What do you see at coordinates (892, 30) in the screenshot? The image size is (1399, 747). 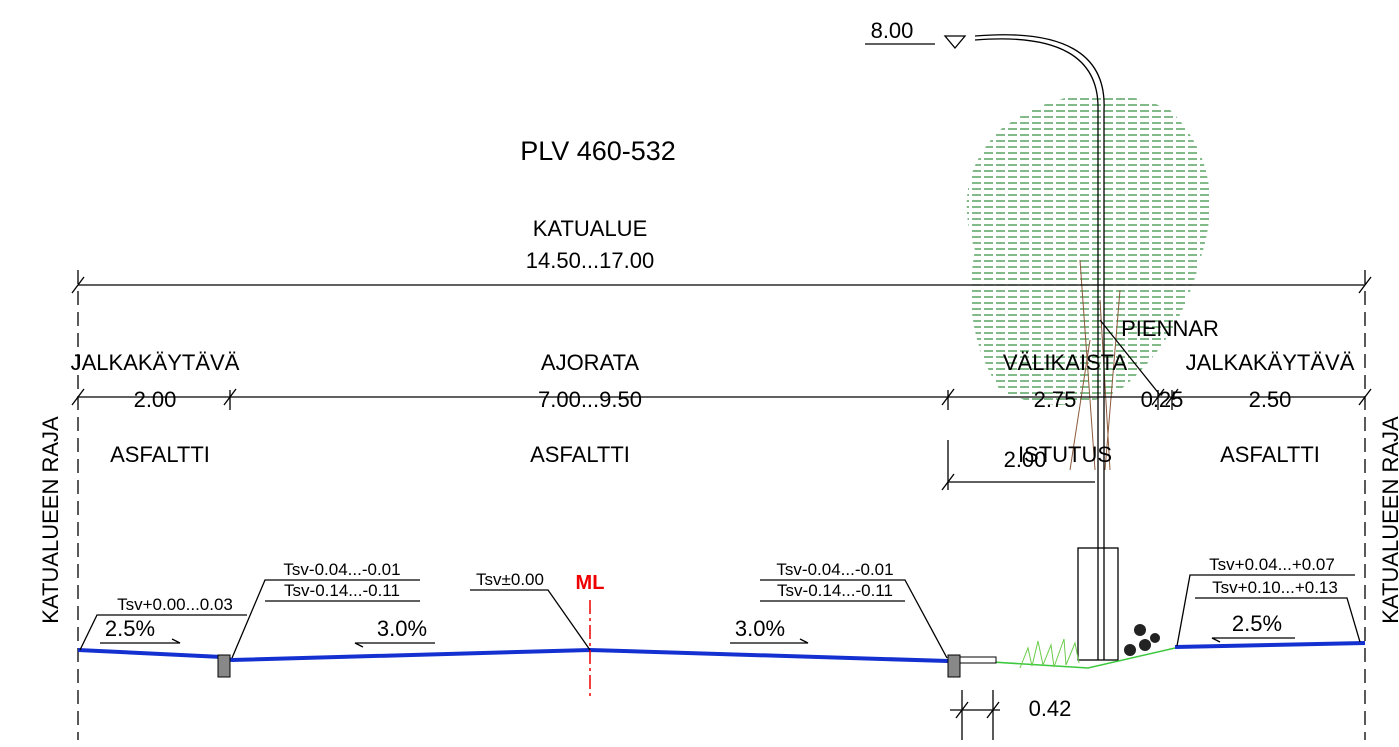 I see `elevation: 8.00` at bounding box center [892, 30].